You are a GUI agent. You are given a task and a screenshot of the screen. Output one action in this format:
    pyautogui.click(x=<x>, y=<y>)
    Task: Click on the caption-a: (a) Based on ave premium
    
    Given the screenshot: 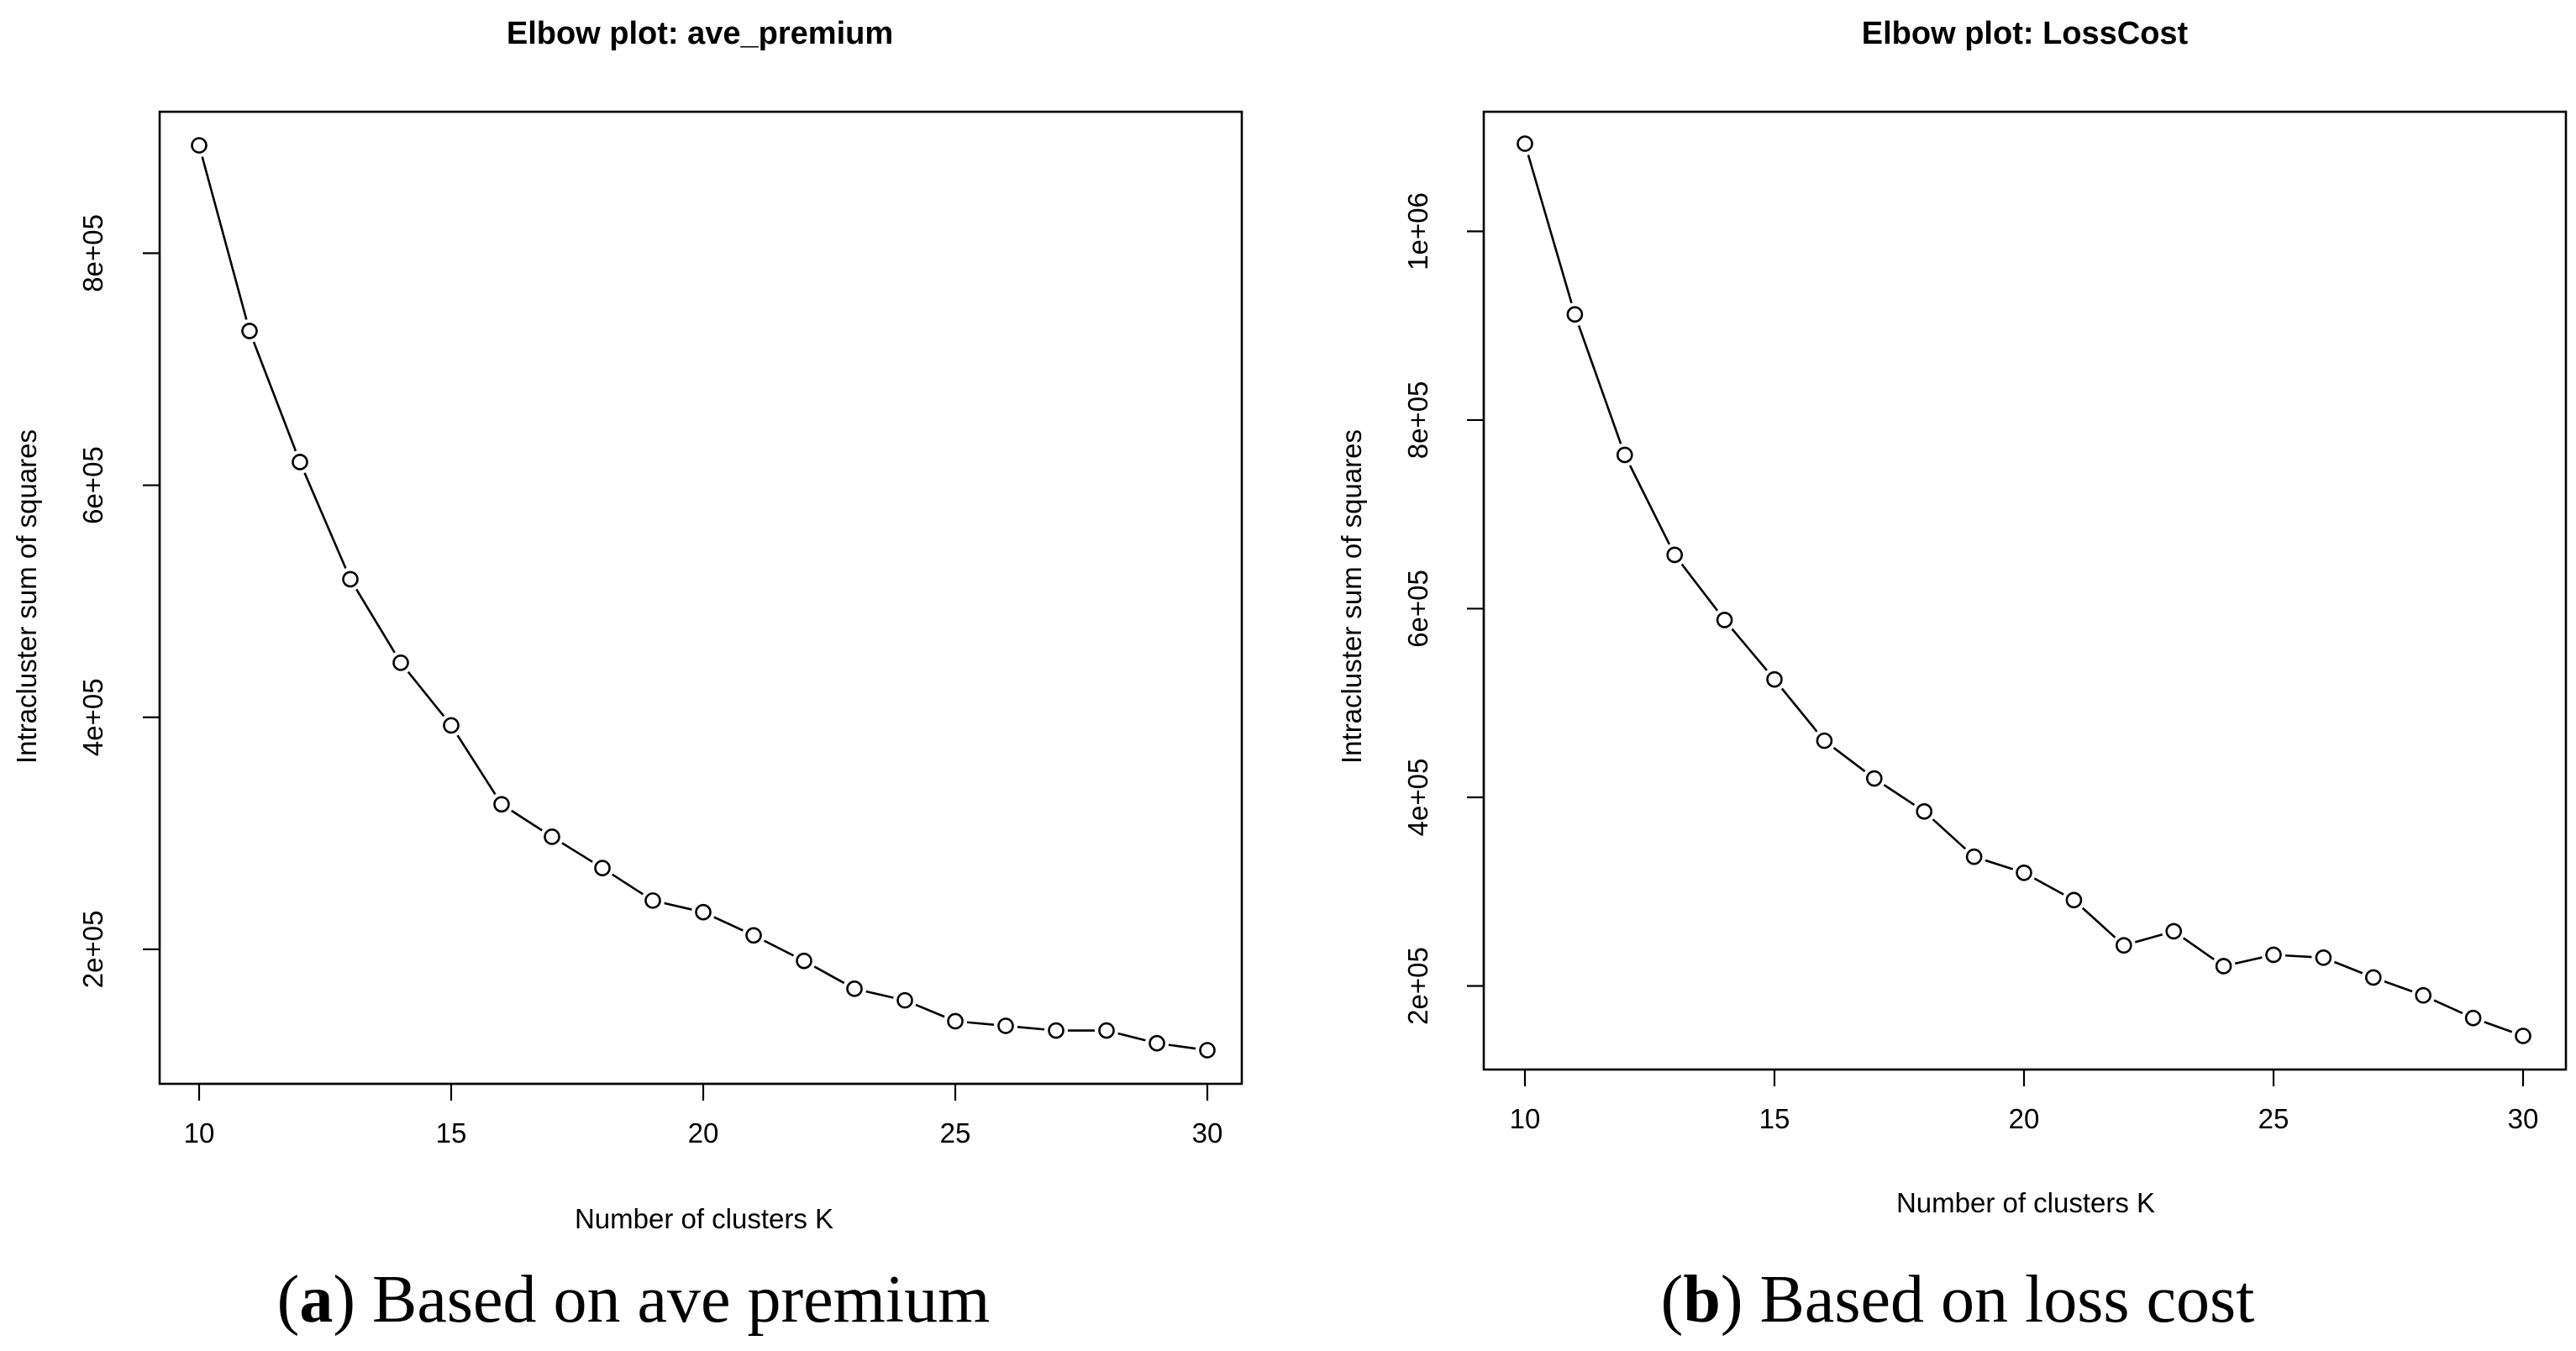 What is the action you would take?
    pyautogui.click(x=634, y=1300)
    